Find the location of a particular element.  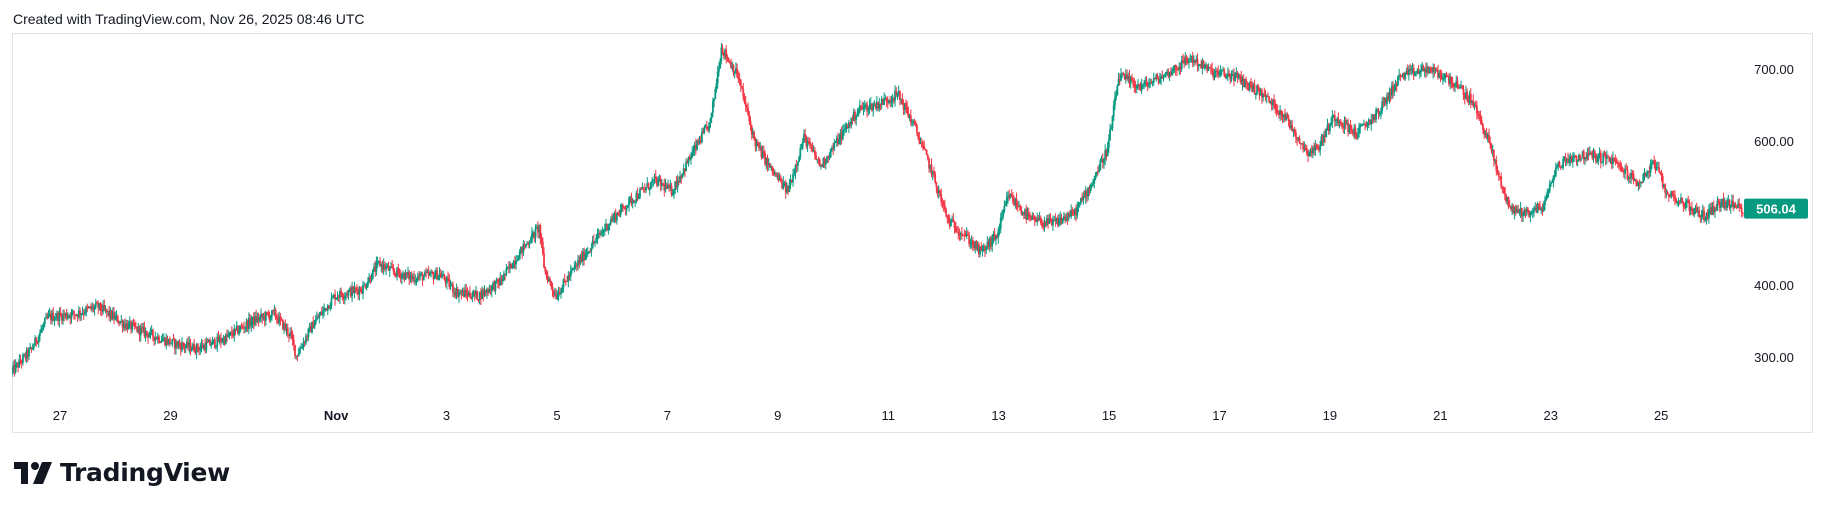

tradingview-wordmark: TradingView is located at coordinates (145, 472).